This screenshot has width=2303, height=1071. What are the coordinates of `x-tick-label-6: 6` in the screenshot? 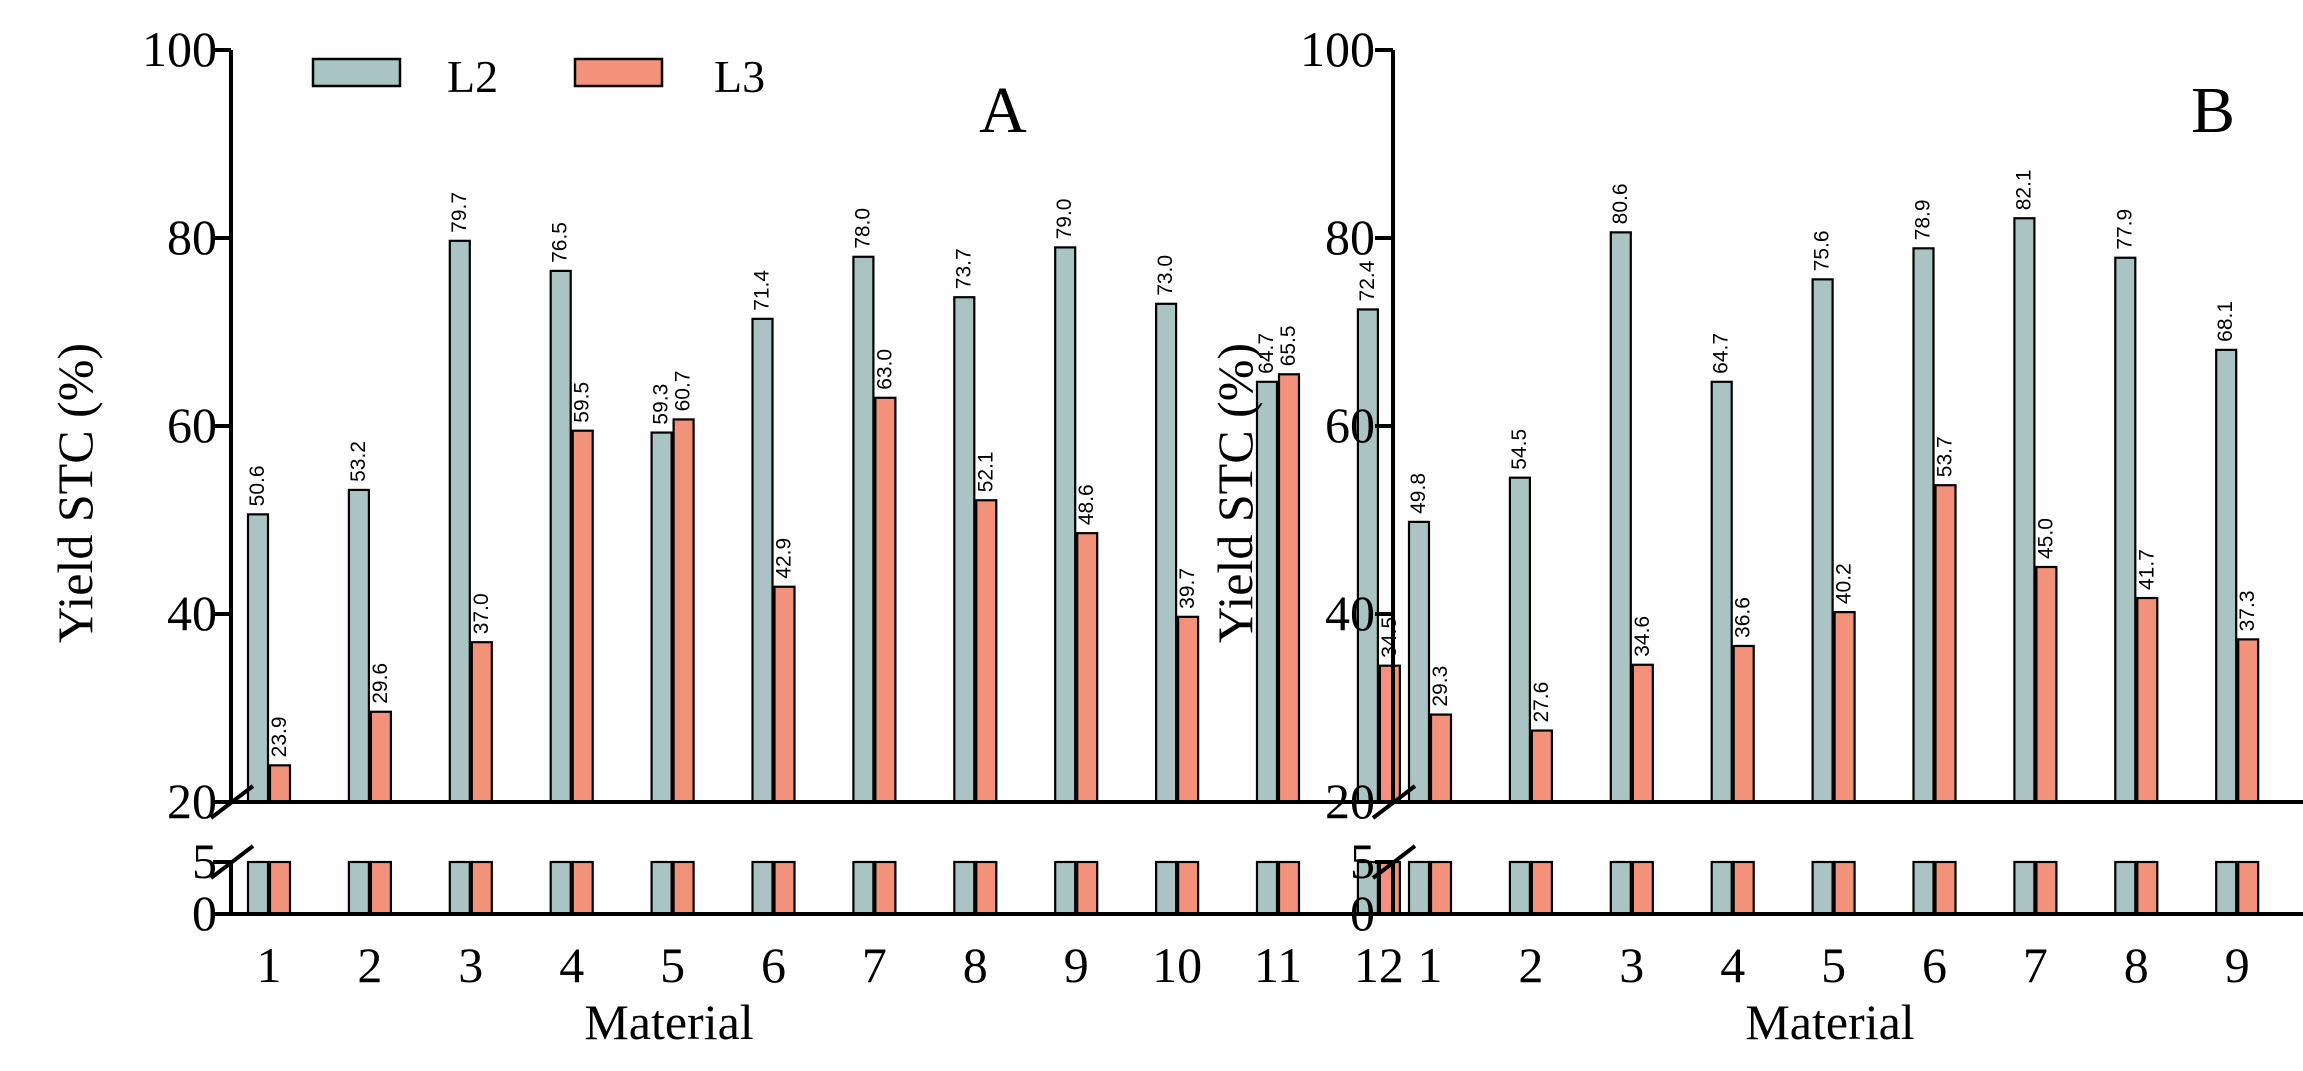 It's located at (773, 965).